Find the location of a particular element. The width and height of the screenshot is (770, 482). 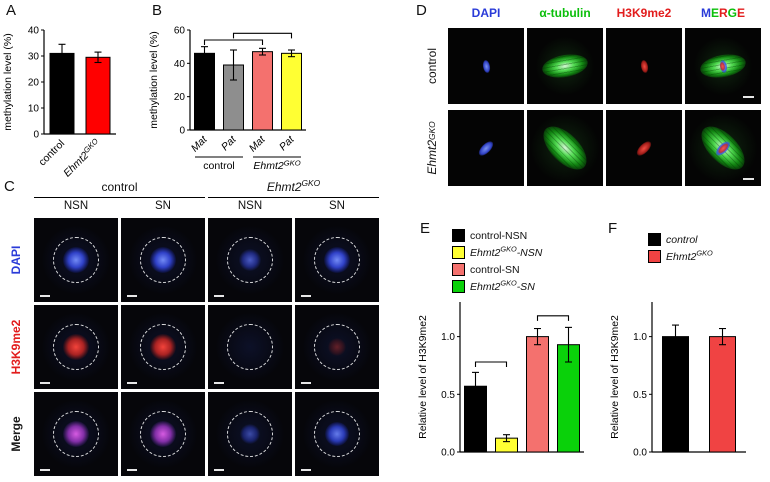

micrograph-c-h3k9me2-col3 is located at coordinates (337, 347).